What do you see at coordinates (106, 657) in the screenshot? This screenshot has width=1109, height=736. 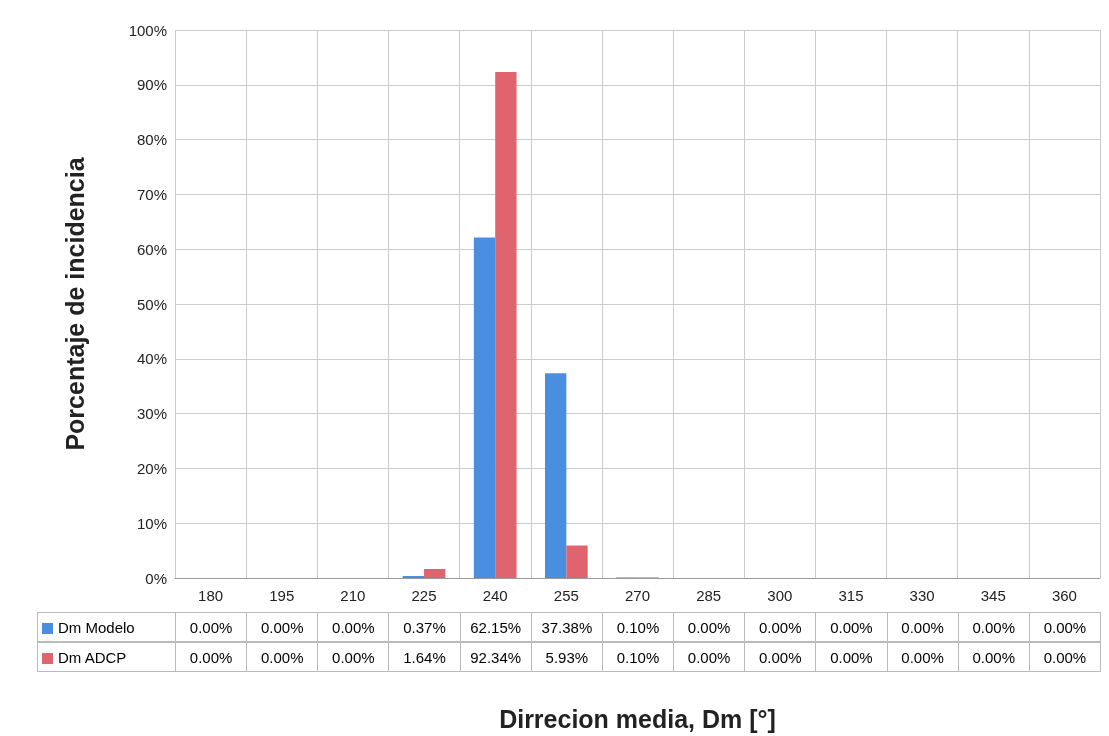 I see `legend-label: Dm ADCP` at bounding box center [106, 657].